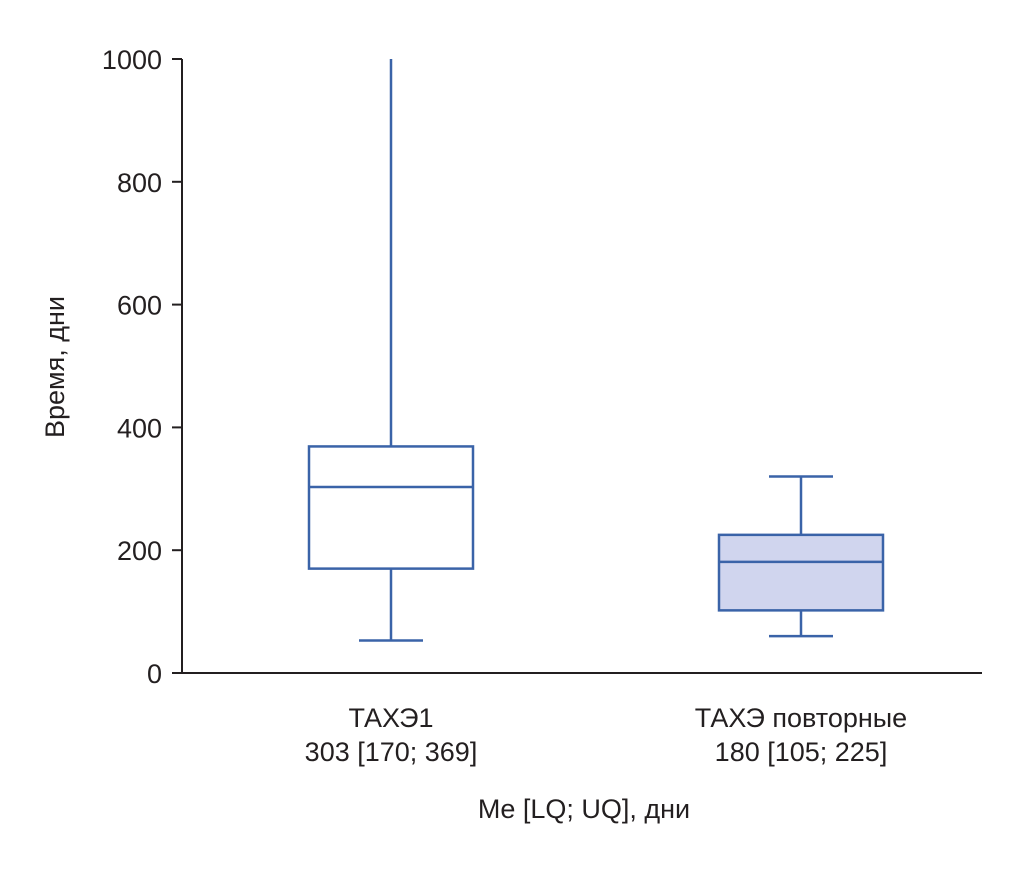 Image resolution: width=1011 pixels, height=873 pixels. What do you see at coordinates (801, 621) in the screenshot?
I see `box-group: ТАХЭ повторные 180 [105; 225]` at bounding box center [801, 621].